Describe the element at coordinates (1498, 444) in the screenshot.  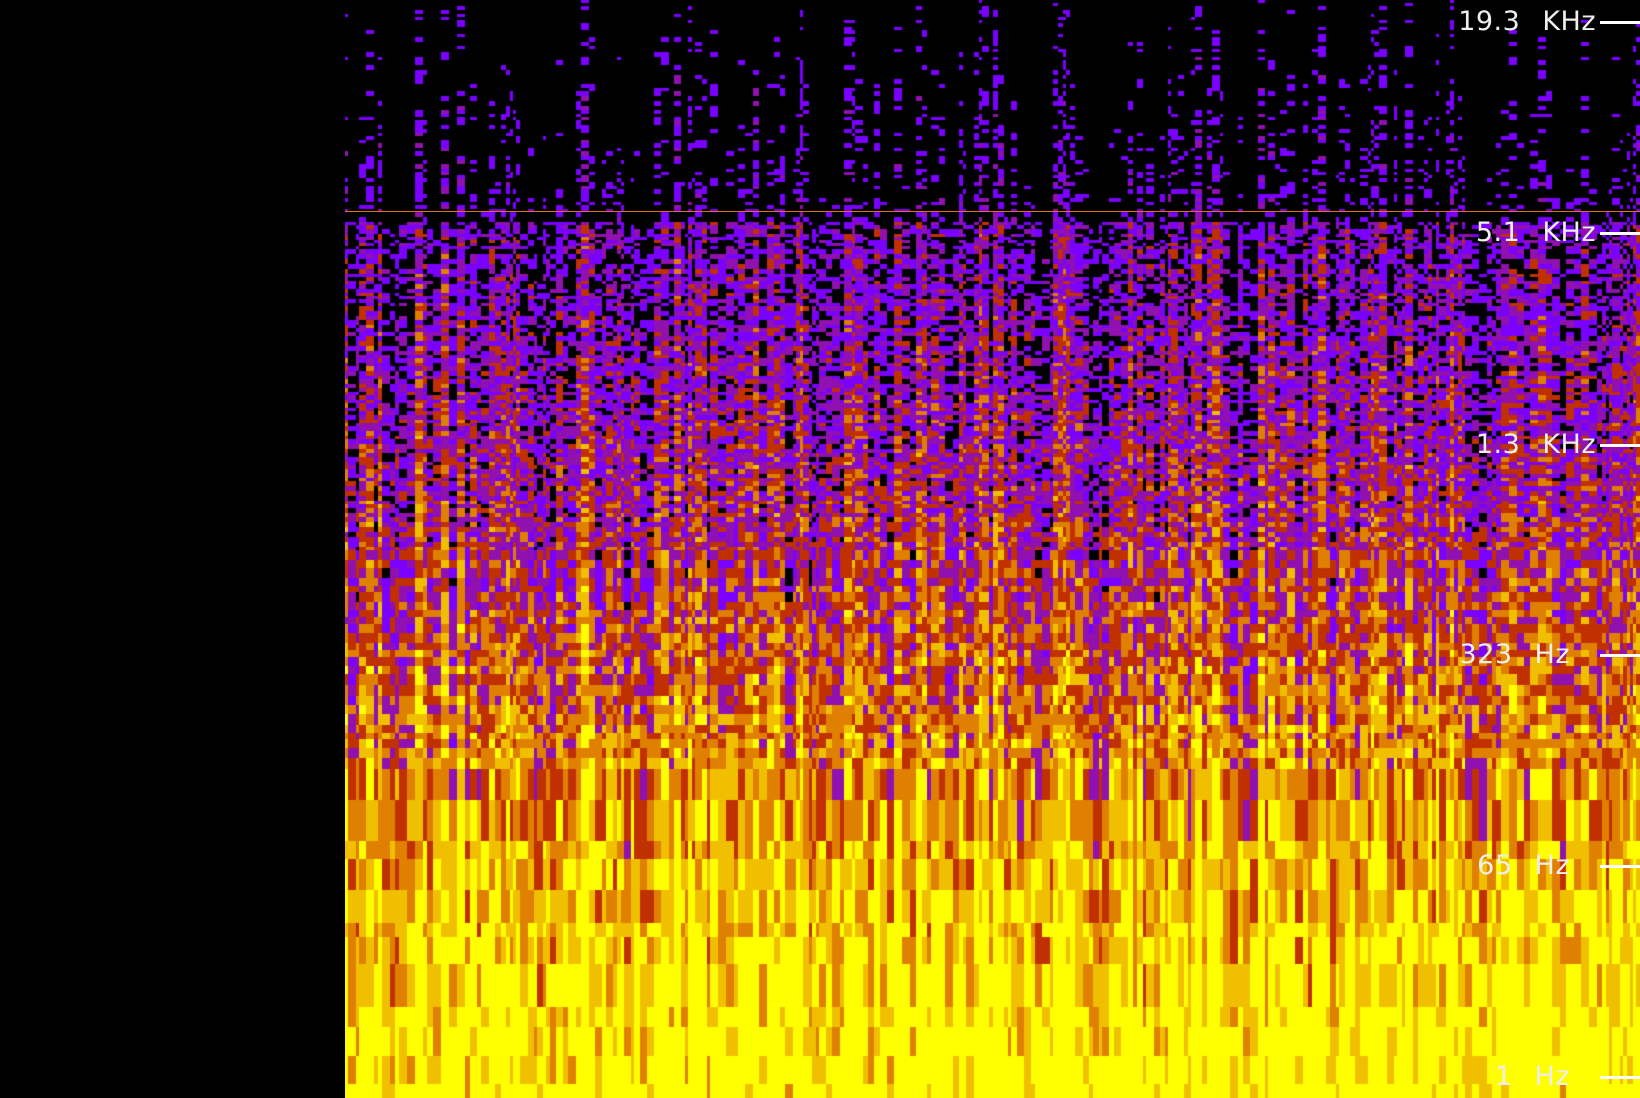
I see `tick-value: 1.3` at that location.